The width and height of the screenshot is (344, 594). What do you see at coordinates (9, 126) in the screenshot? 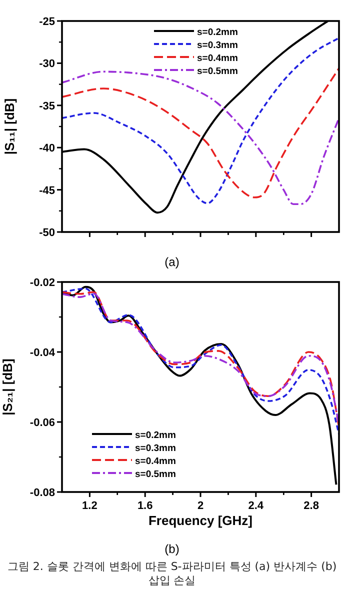
I see `y-axis-title: |S₁₁| [dB]` at bounding box center [9, 126].